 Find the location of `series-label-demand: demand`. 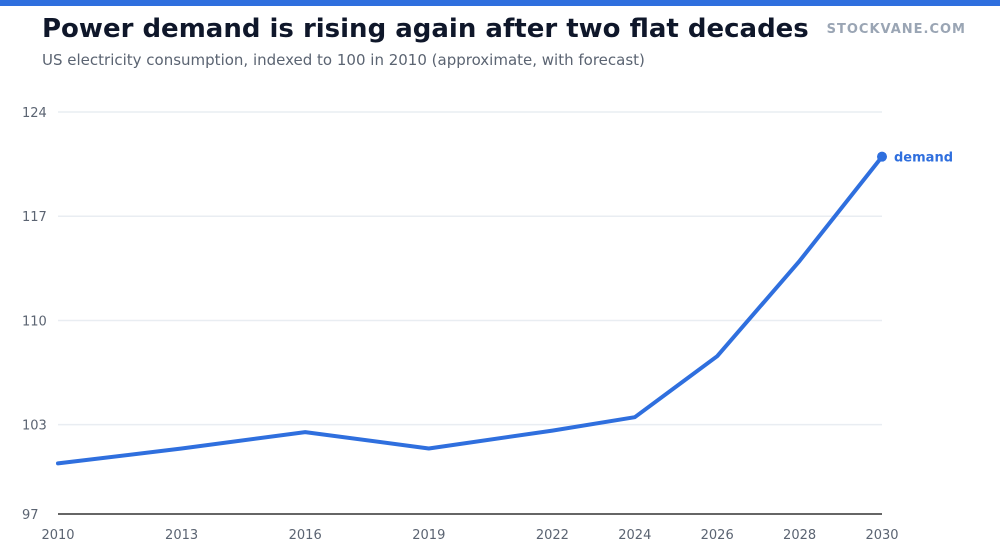

series-label-demand: demand is located at coordinates (923, 158).